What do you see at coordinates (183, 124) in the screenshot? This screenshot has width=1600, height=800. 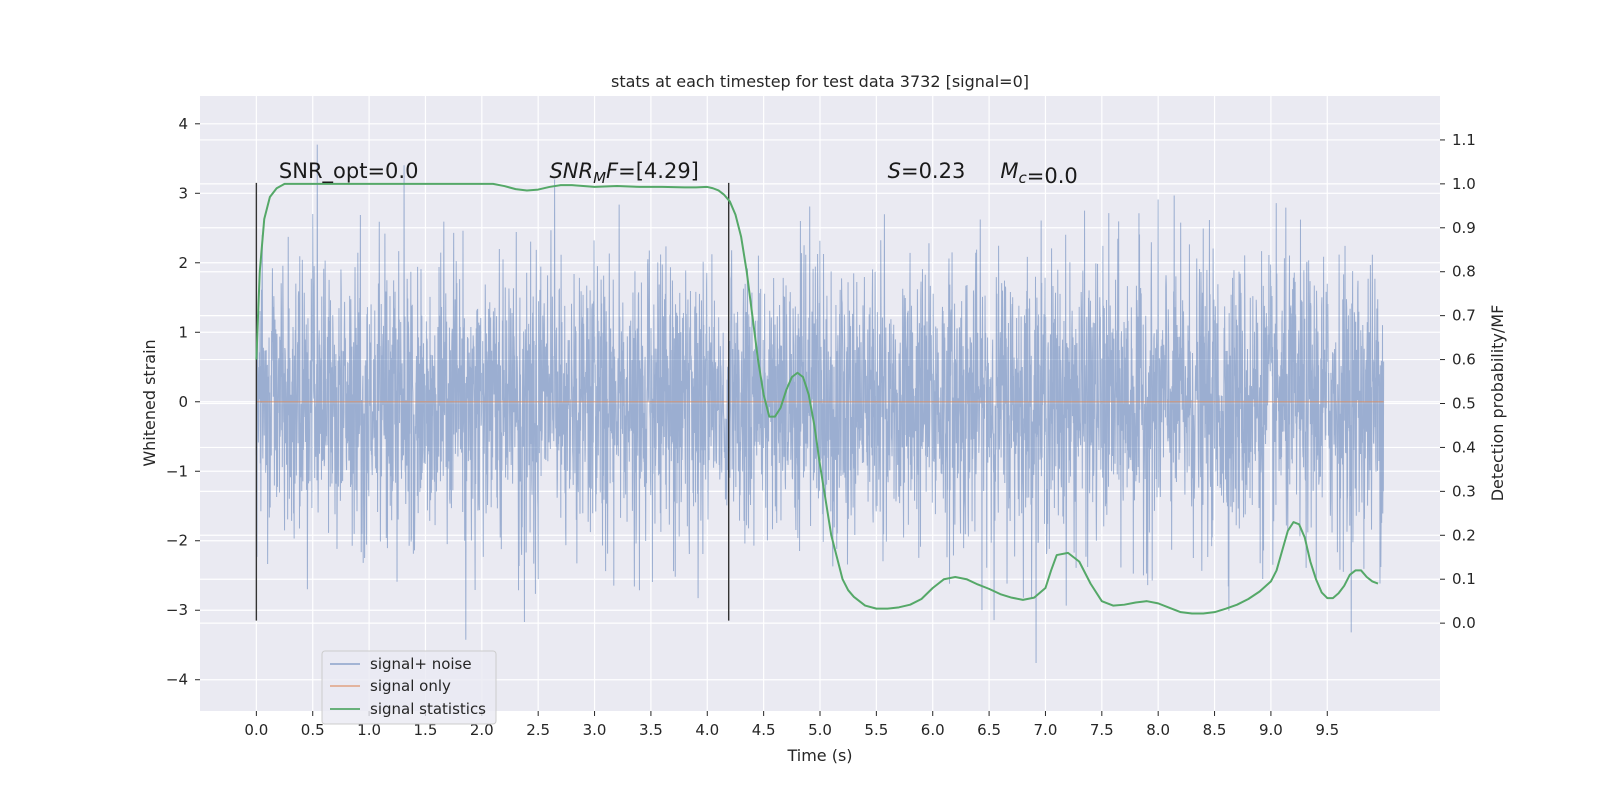 I see `y-left-tick-label-0: 4` at bounding box center [183, 124].